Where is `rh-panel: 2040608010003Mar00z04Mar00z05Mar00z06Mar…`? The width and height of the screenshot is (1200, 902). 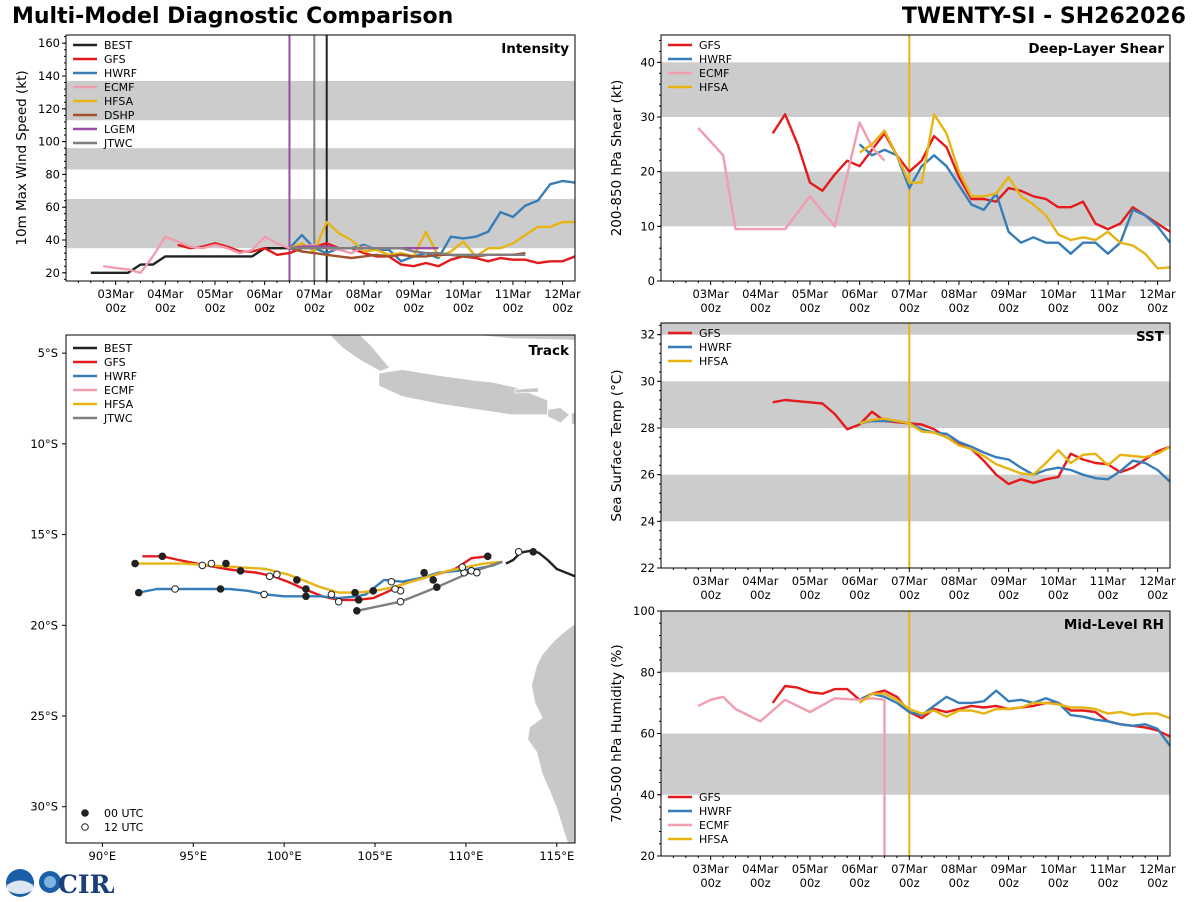 rh-panel: 2040608010003Mar00z04Mar00z05Mar00z06Mar… is located at coordinates (892, 747).